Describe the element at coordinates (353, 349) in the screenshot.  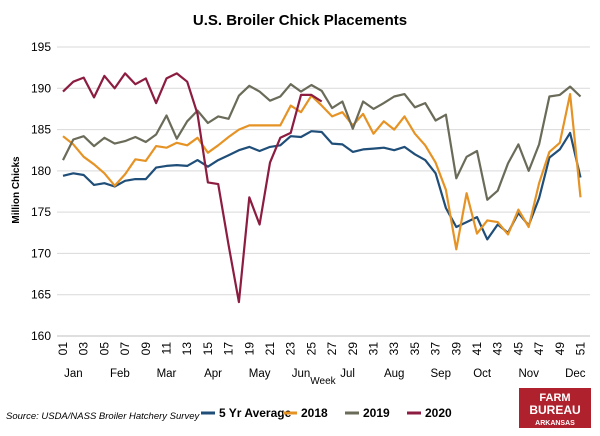
I see `x-tick-label: 29` at that location.